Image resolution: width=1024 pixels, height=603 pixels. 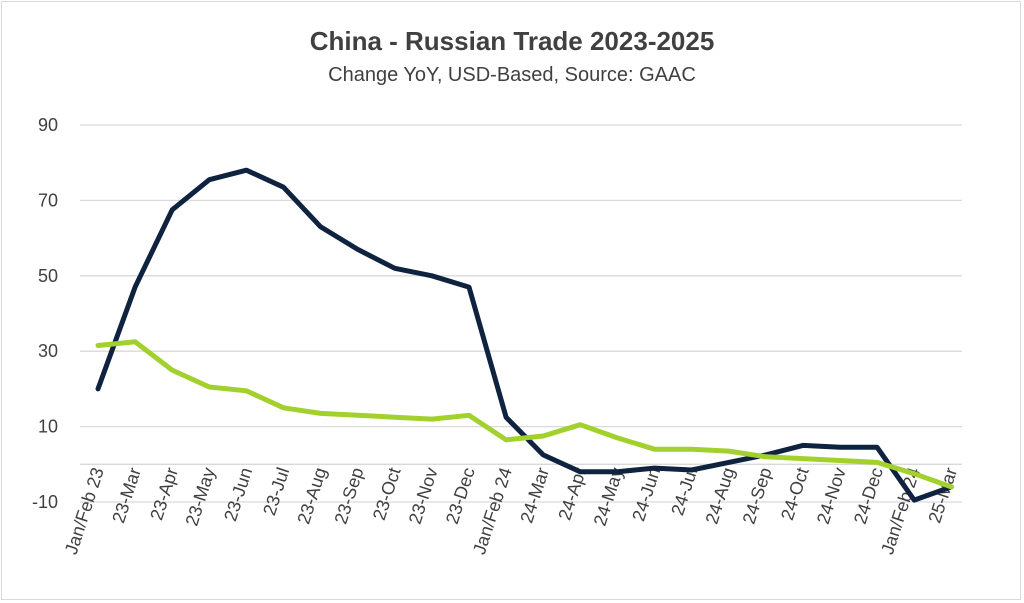 What do you see at coordinates (349, 495) in the screenshot?
I see `x-tick-label: 23-Sep` at bounding box center [349, 495].